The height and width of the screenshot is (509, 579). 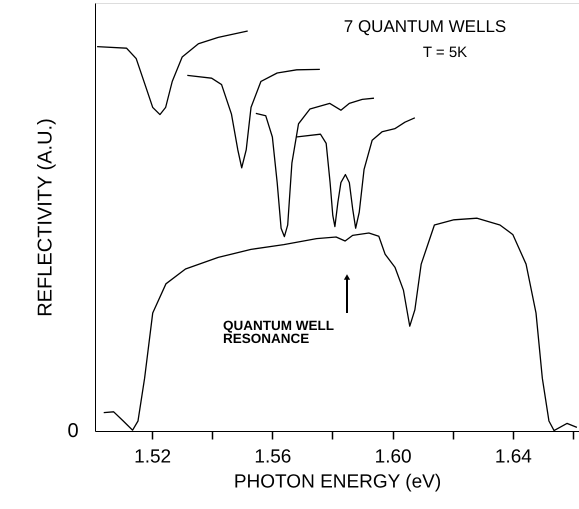 What do you see at coordinates (153, 457) in the screenshot?
I see `x-tick-label: 1.52` at bounding box center [153, 457].